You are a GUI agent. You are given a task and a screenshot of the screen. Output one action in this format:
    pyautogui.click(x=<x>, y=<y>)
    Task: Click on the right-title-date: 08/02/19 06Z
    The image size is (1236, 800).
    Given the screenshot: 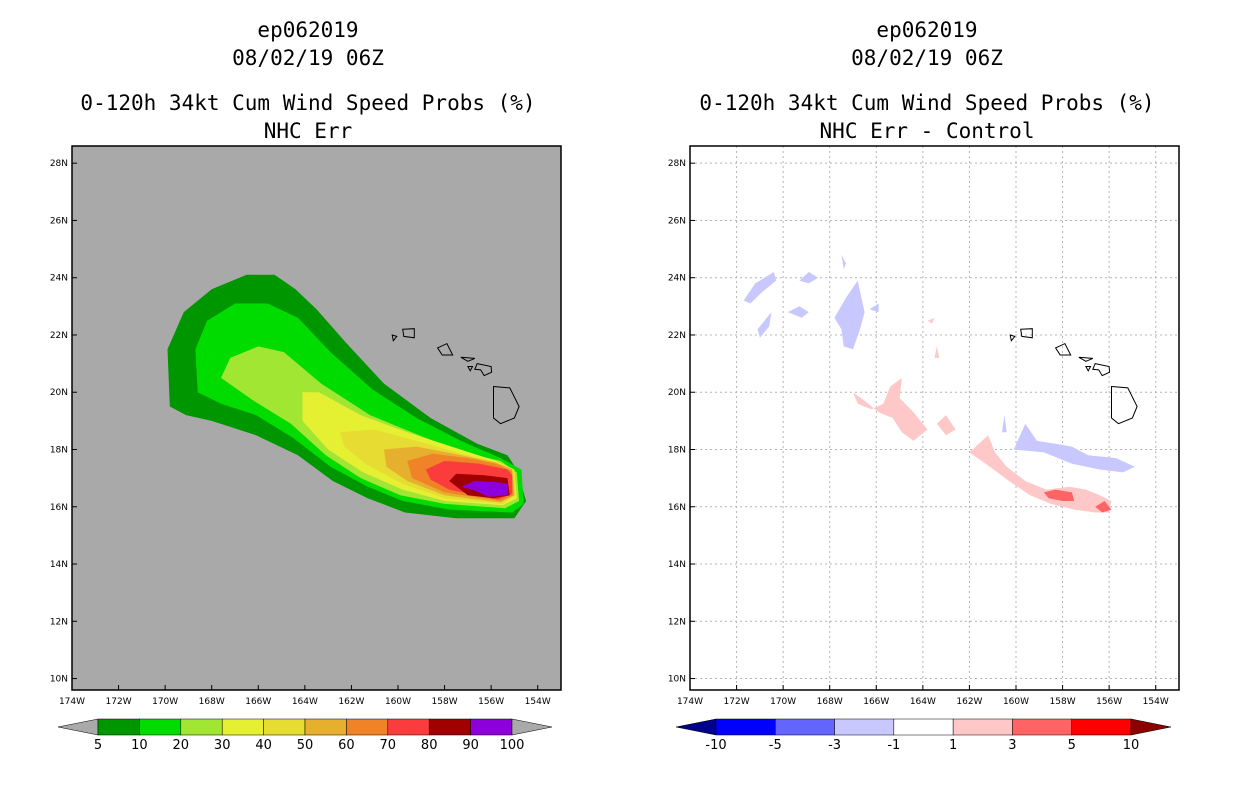 What is the action you would take?
    pyautogui.click(x=927, y=58)
    